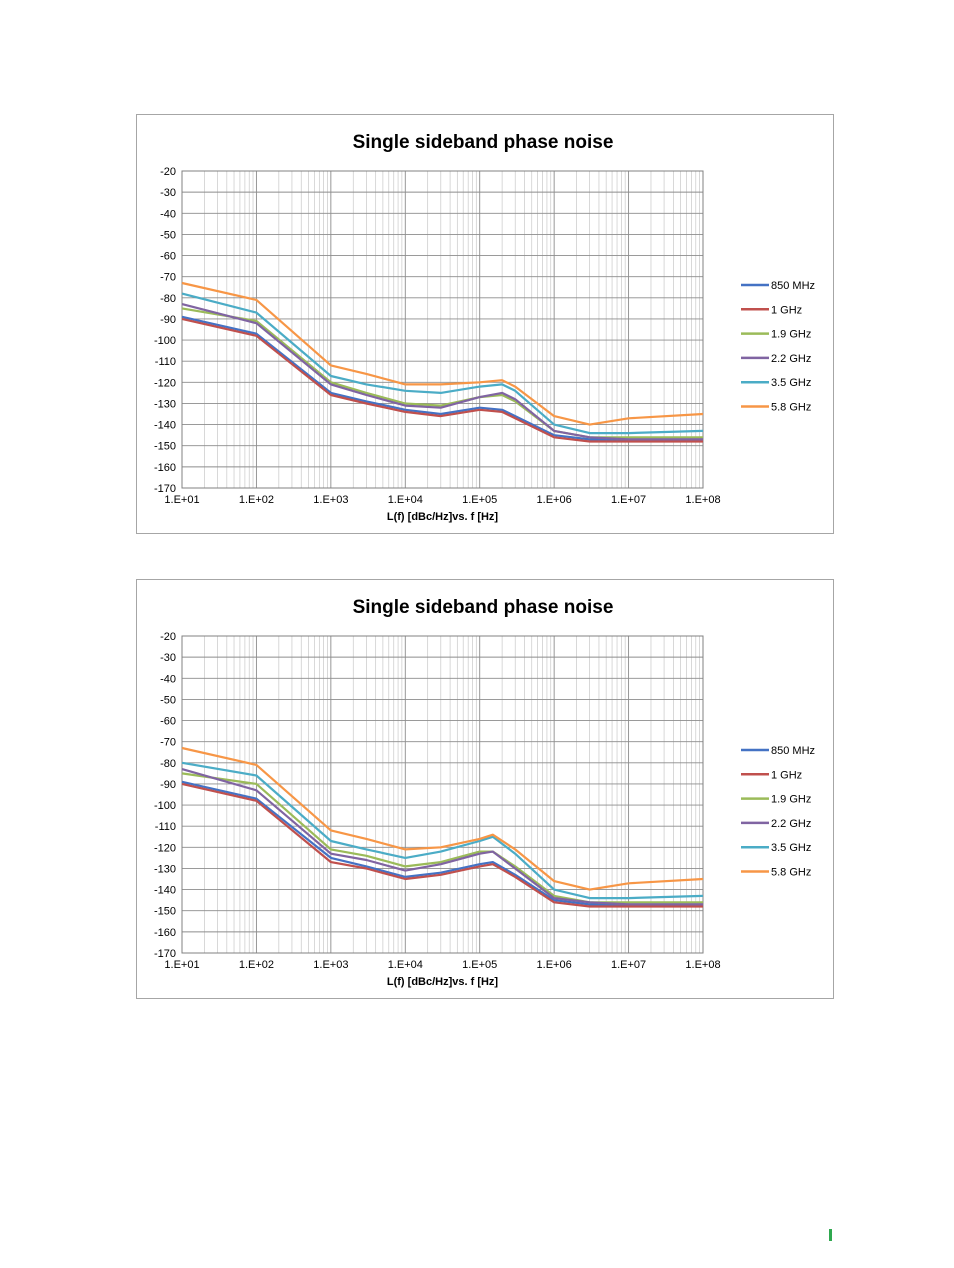  I want to click on page-marker, so click(830, 1235).